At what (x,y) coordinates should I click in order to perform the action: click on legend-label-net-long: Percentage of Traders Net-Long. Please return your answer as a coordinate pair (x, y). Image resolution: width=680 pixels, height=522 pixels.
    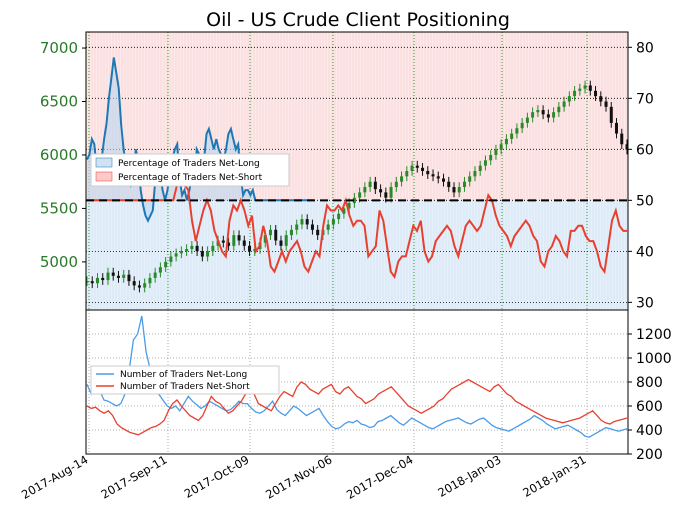
    Looking at the image, I should click on (189, 164).